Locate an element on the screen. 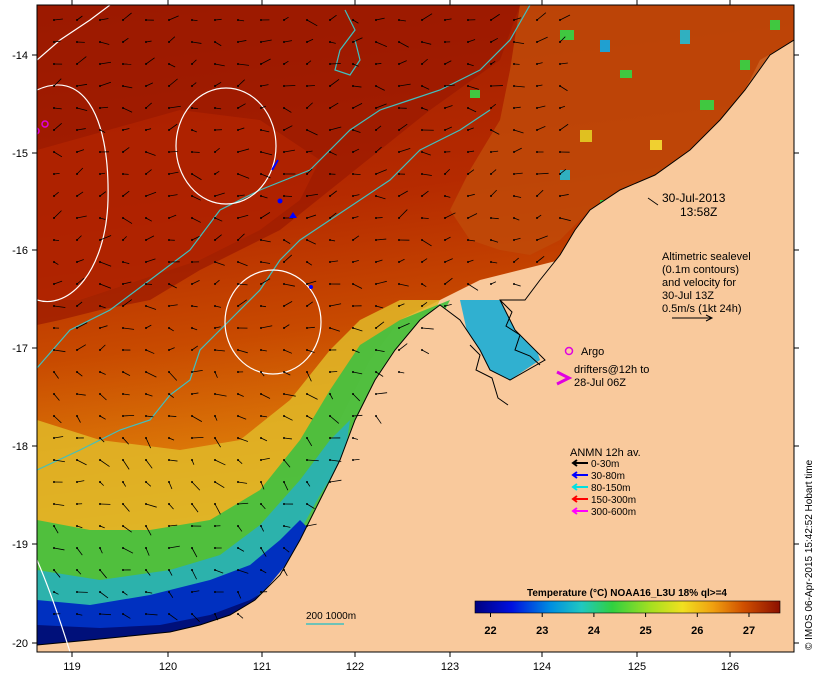  altimetry-line: 30-Jul 13Z is located at coordinates (688, 296).